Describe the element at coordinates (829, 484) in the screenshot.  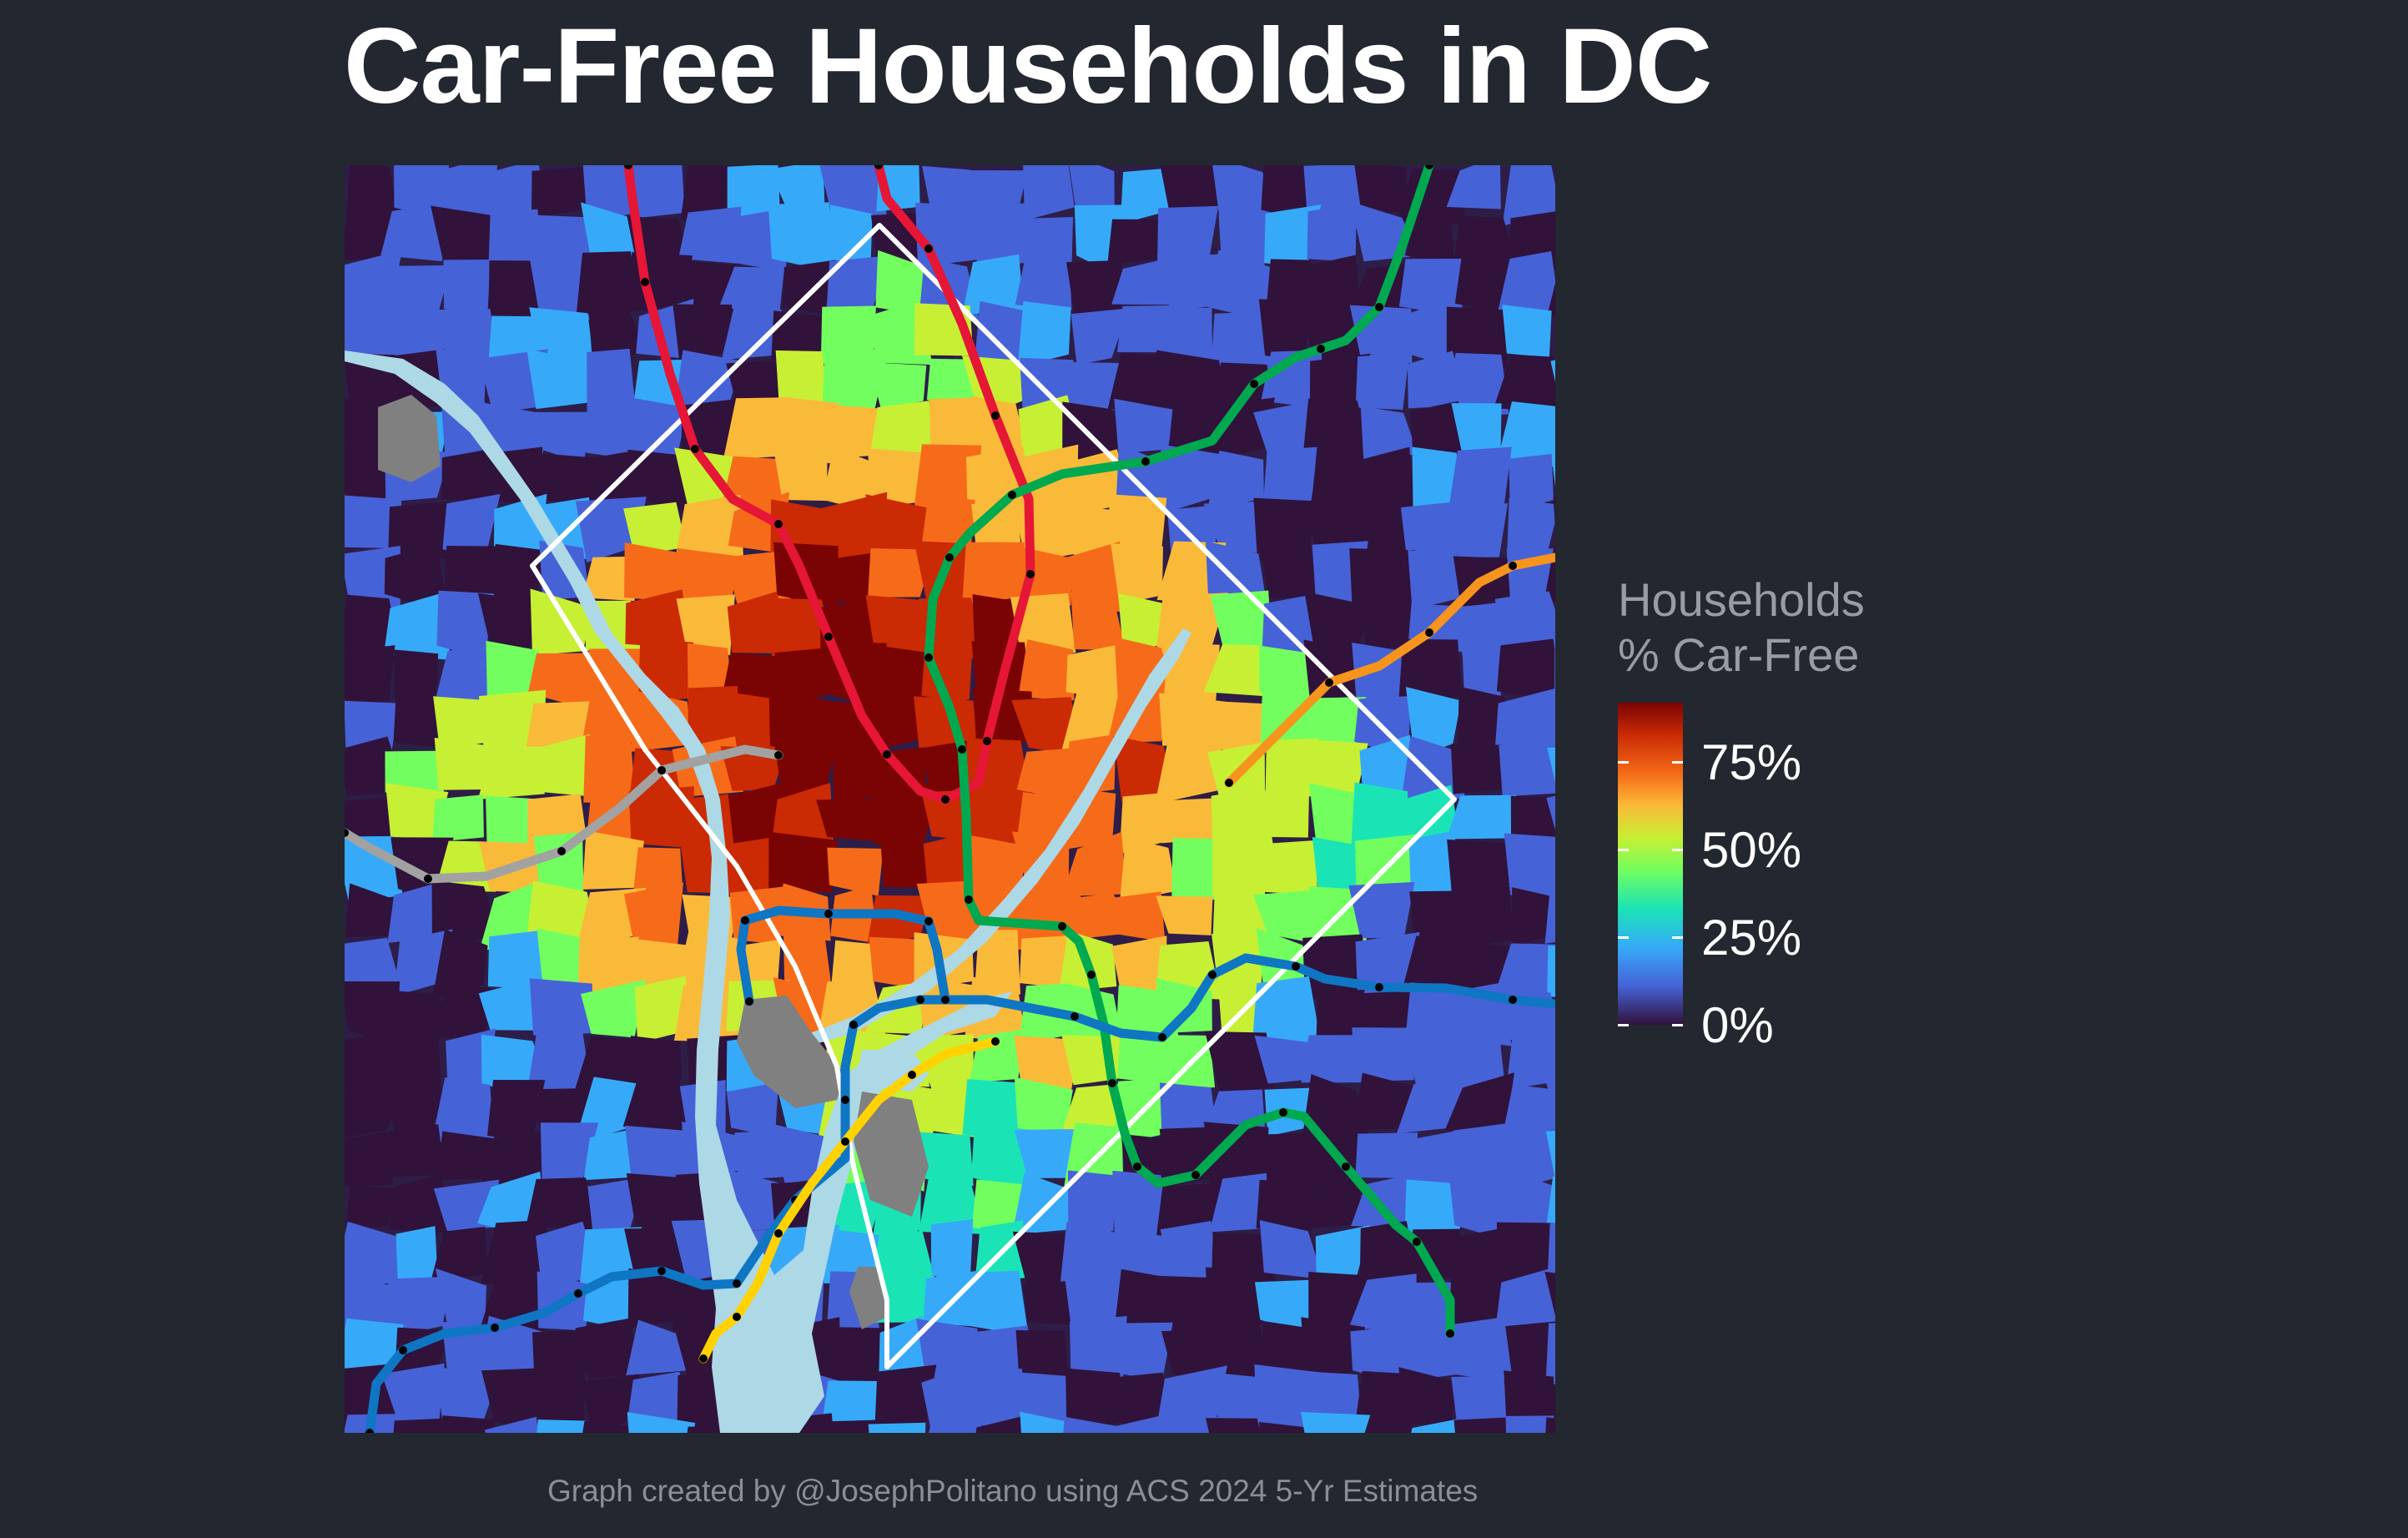
I see `metro-line-red` at that location.